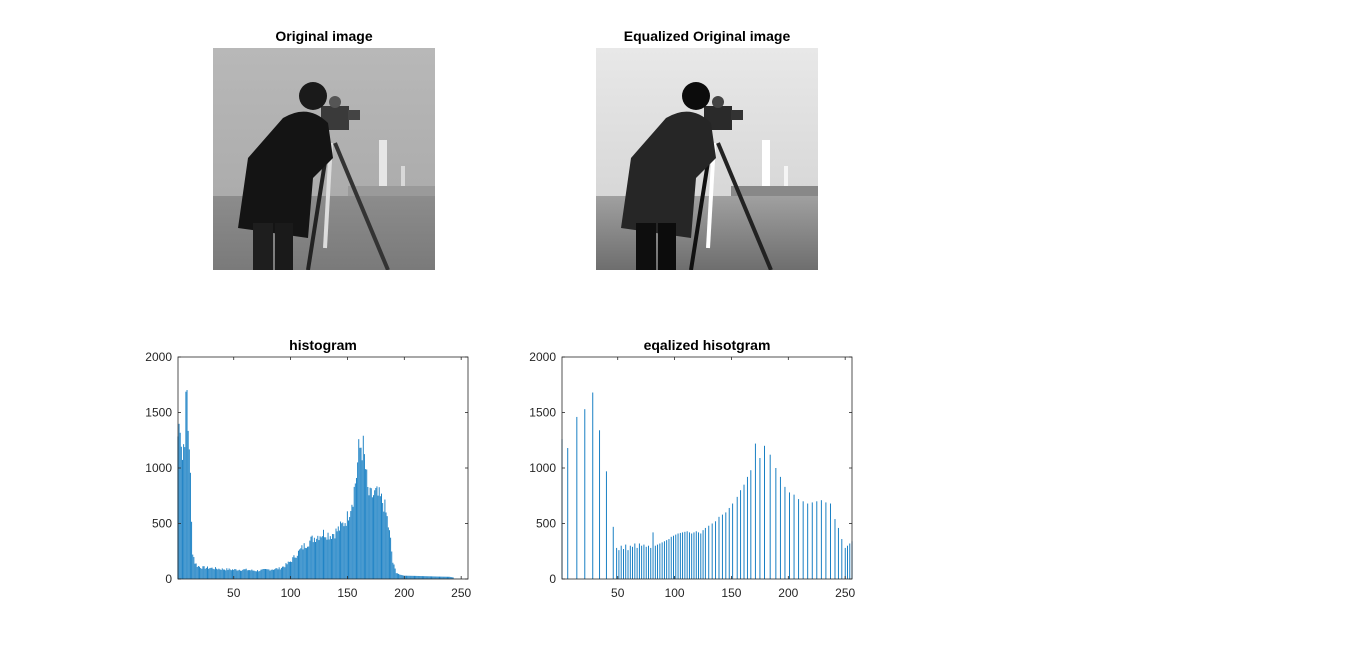  What do you see at coordinates (158, 413) in the screenshot?
I see `y-tick-label: 1500` at bounding box center [158, 413].